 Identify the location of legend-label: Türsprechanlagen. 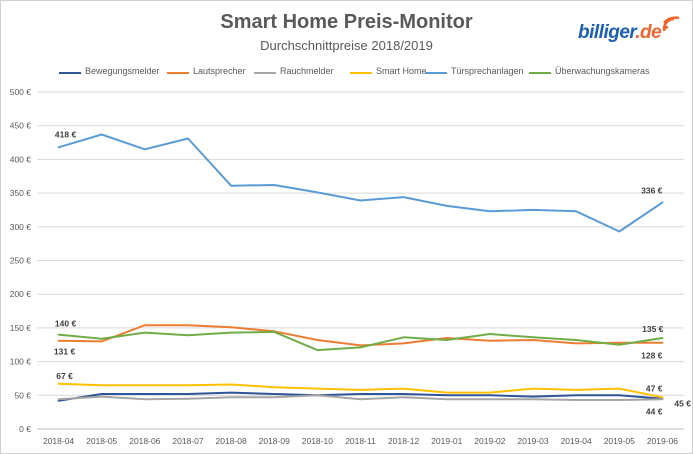
(487, 71).